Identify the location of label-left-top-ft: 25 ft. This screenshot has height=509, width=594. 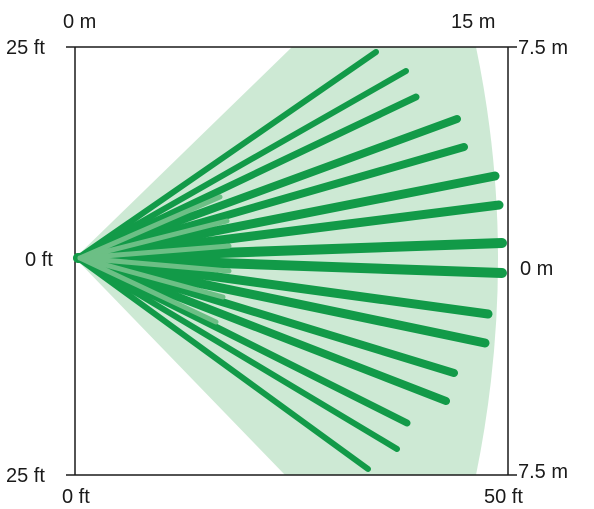
(25, 48).